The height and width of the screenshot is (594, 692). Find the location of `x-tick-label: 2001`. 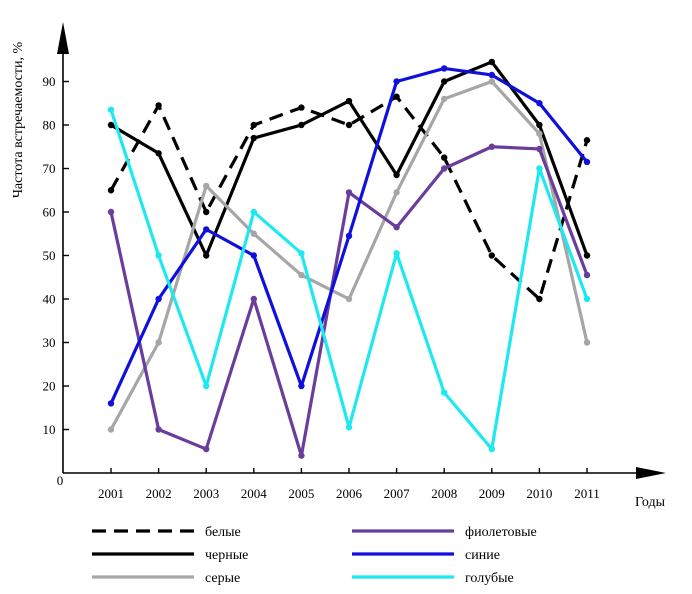

x-tick-label: 2001 is located at coordinates (111, 493).